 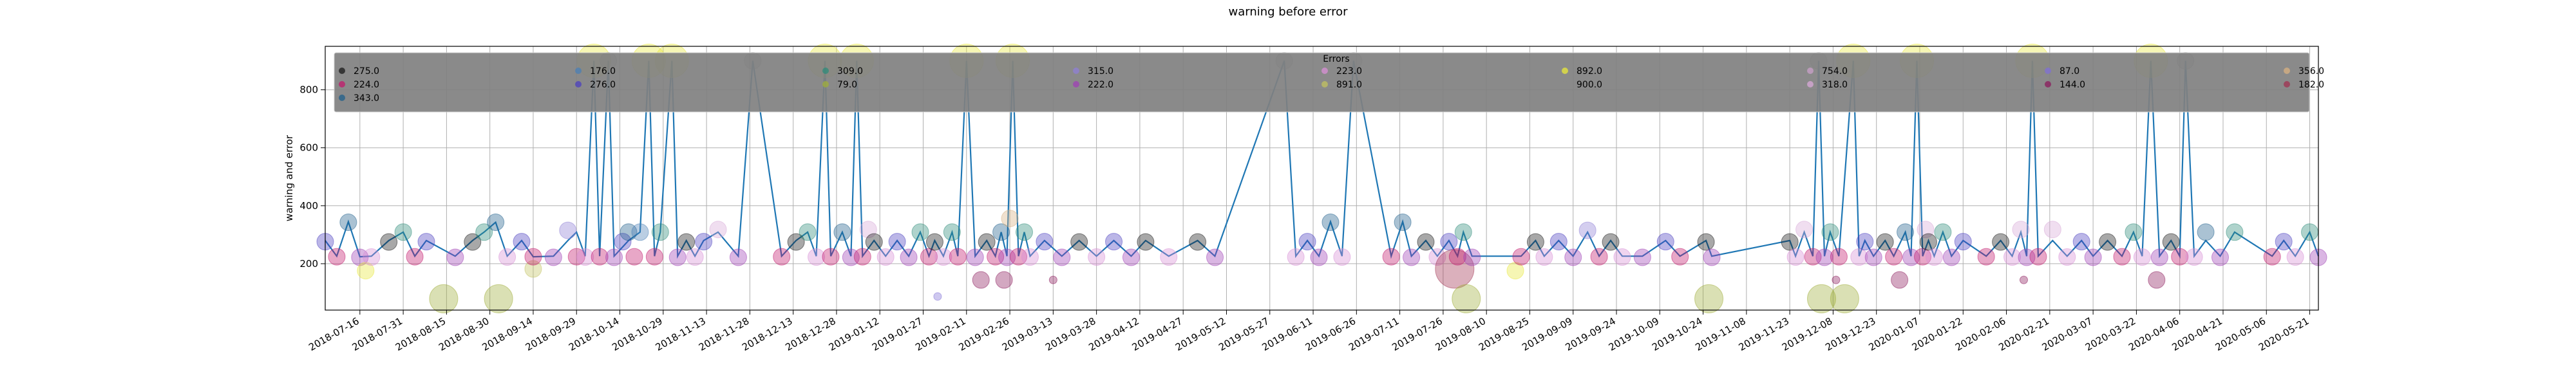 What do you see at coordinates (1589, 85) in the screenshot?
I see `legend-label: 900.0` at bounding box center [1589, 85].